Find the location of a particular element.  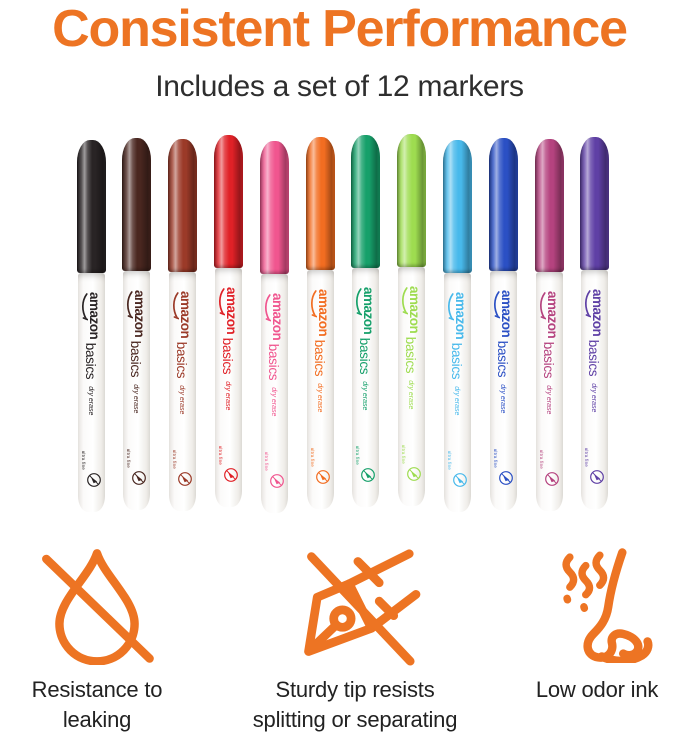

subtitle: Includes a set of 12 markers is located at coordinates (339, 86).